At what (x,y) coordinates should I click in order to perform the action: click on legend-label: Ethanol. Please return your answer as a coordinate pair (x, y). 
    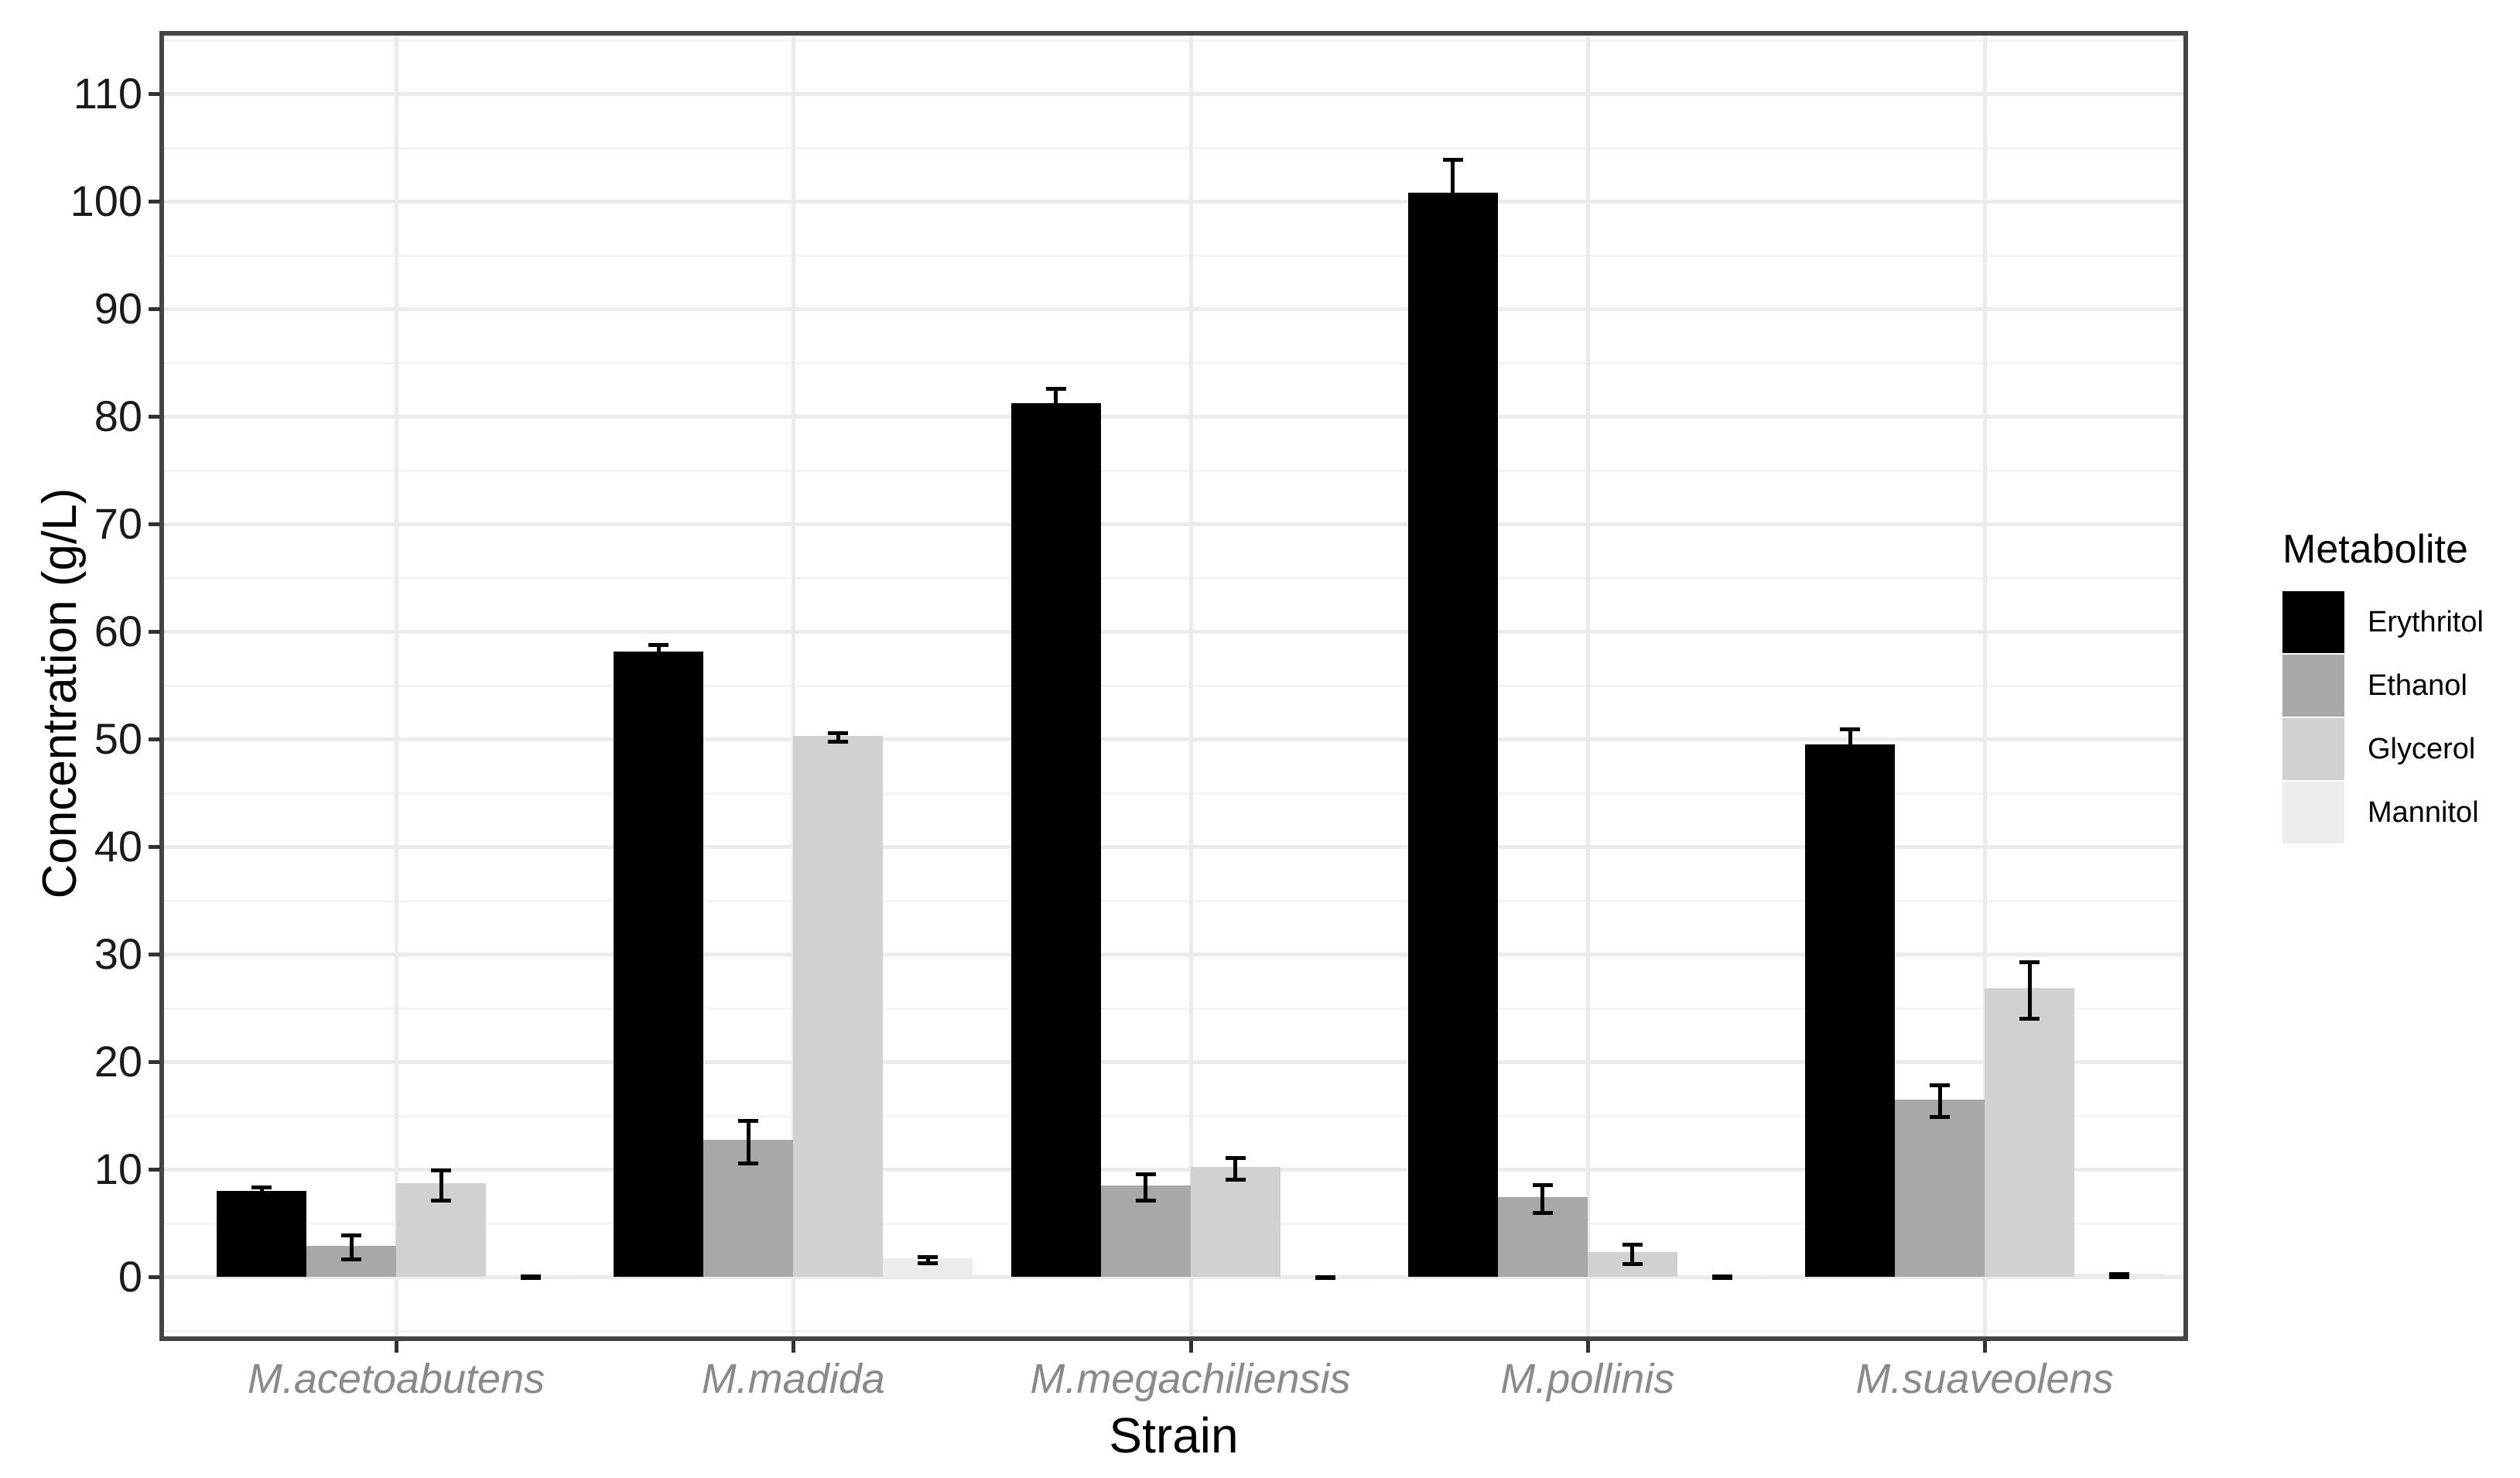
    Looking at the image, I should click on (2417, 685).